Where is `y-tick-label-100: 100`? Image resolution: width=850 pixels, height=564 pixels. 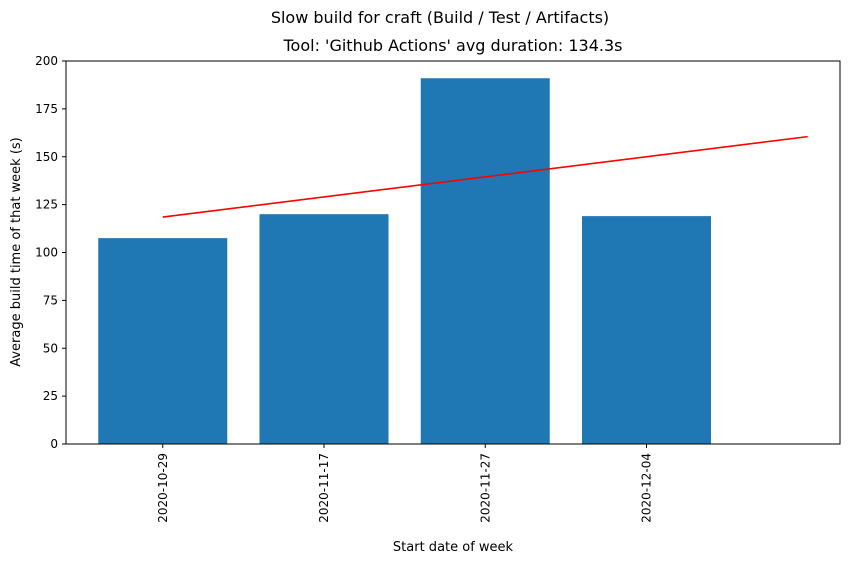 y-tick-label-100: 100 is located at coordinates (46, 253).